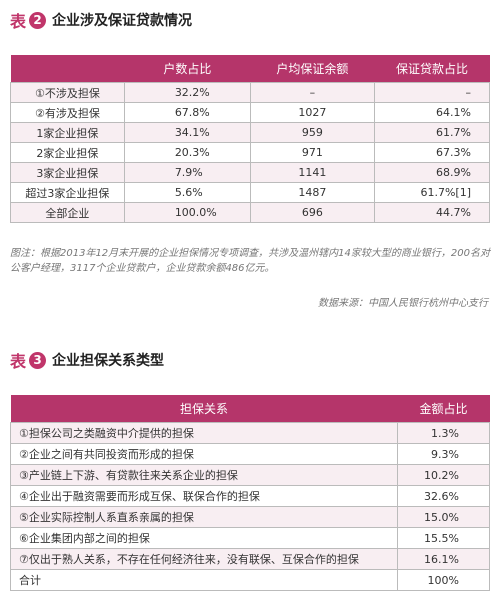  I want to click on cell: ②企业之间有共同投资而形成的担保, so click(204, 454).